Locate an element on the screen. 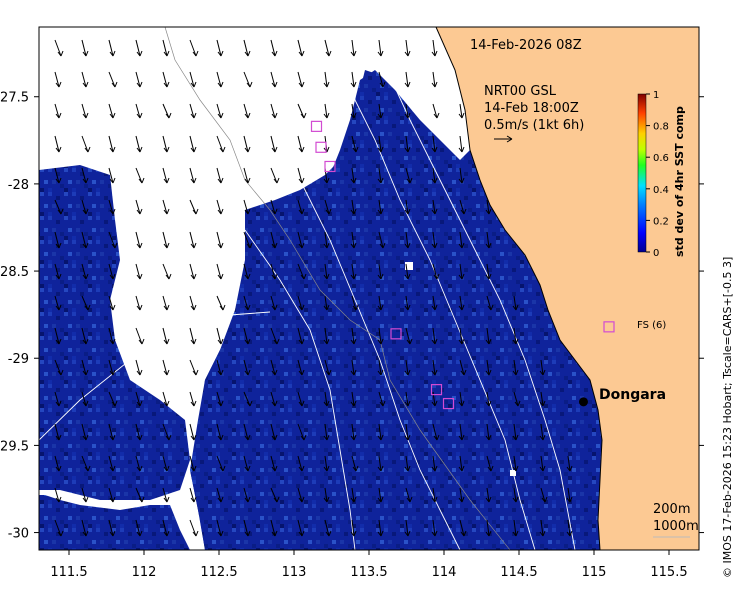 The image size is (740, 592). x-axis: 111.5 112 112.5 113 113.5 114 114.5 115 115.5 is located at coordinates (369, 565).